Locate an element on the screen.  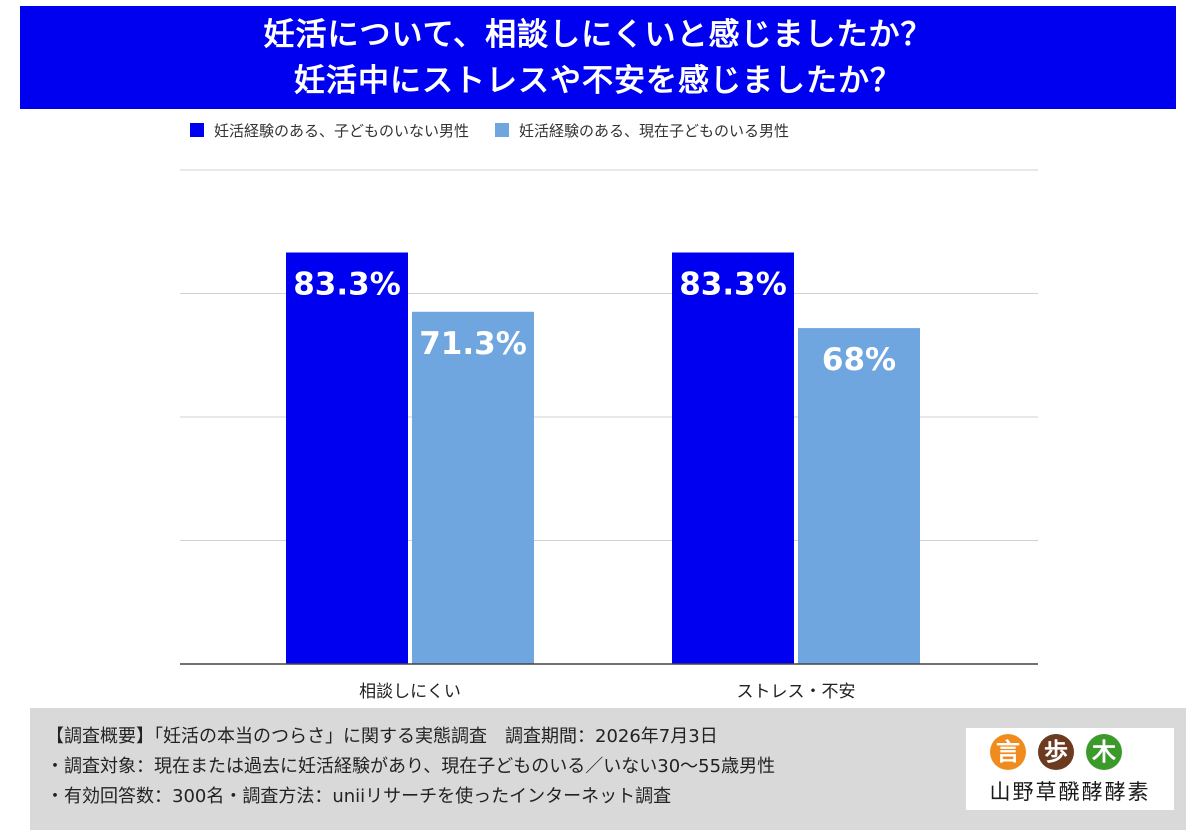
logo-char-3: 木 is located at coordinates (1104, 752).